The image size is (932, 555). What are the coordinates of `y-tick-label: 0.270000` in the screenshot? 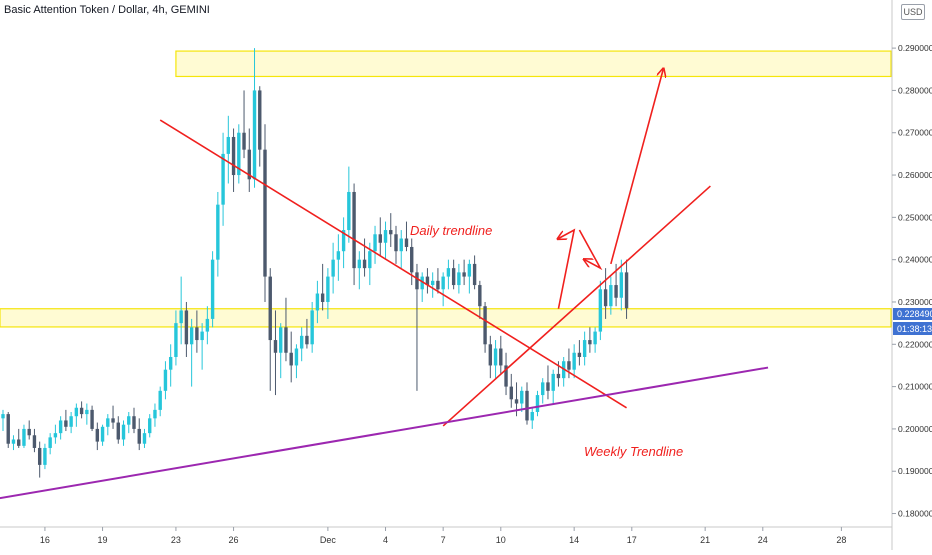 It's located at (915, 133).